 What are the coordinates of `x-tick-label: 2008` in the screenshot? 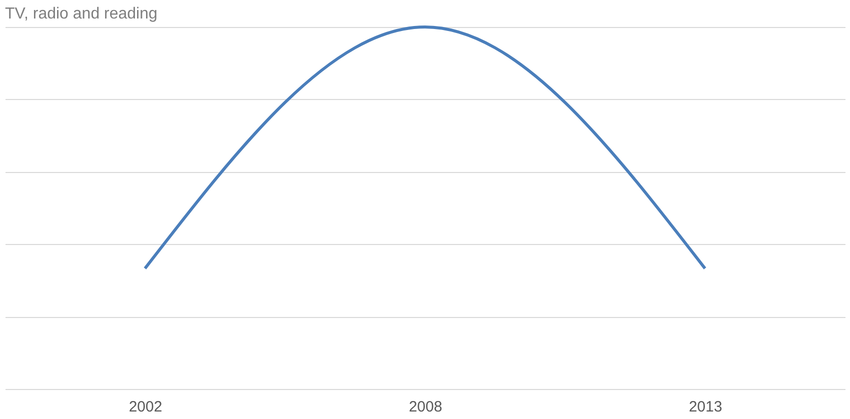 It's located at (425, 407).